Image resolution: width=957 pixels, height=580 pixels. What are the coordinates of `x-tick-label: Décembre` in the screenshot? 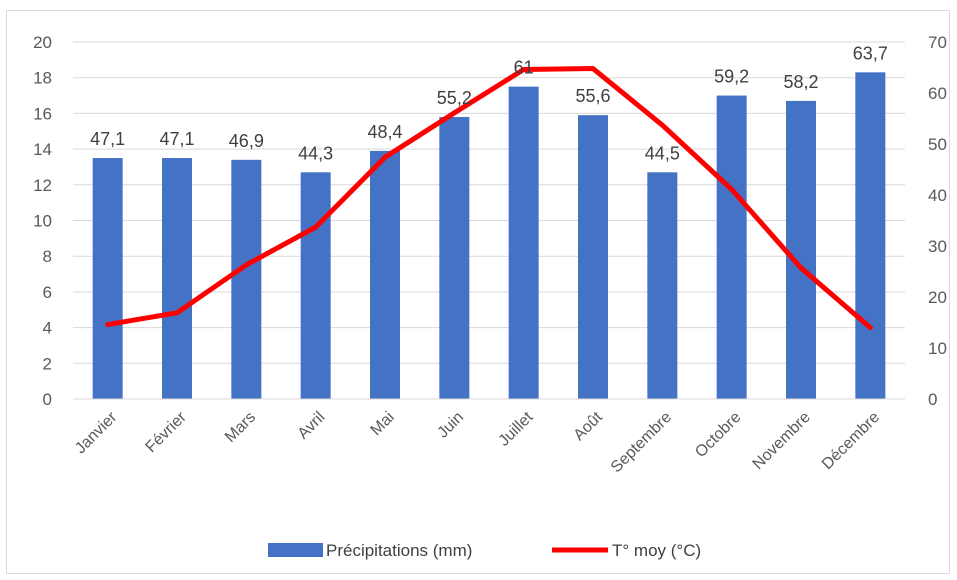 It's located at (851, 441).